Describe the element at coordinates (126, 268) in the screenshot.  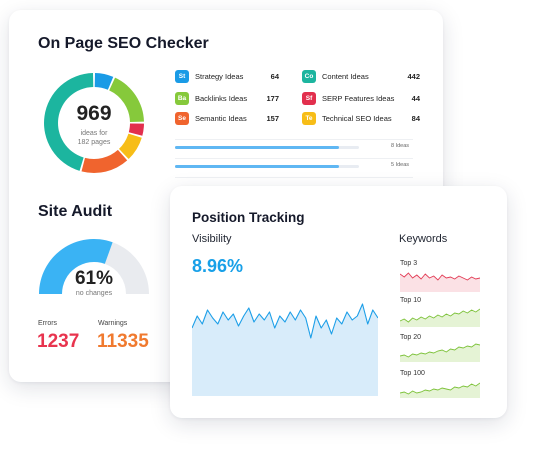
I see `gauge-track` at that location.